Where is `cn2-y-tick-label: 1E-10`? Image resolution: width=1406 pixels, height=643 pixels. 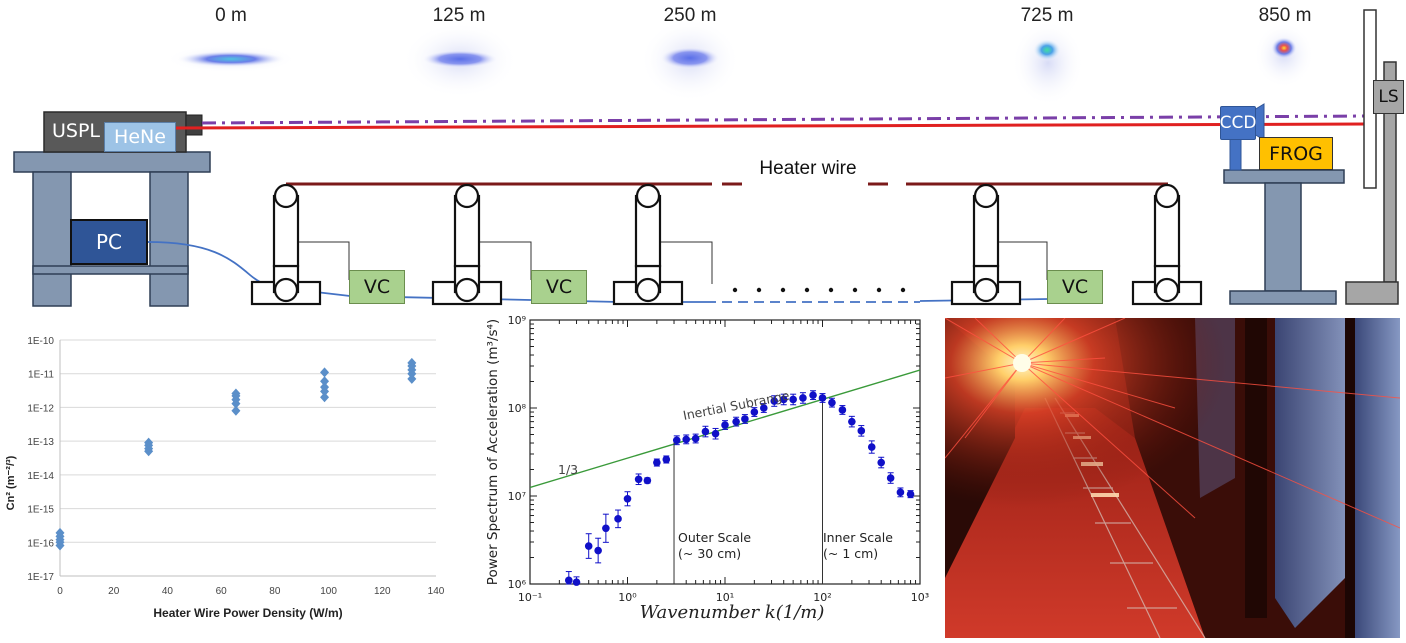
cn2-y-tick-label: 1E-10 is located at coordinates (40, 341).